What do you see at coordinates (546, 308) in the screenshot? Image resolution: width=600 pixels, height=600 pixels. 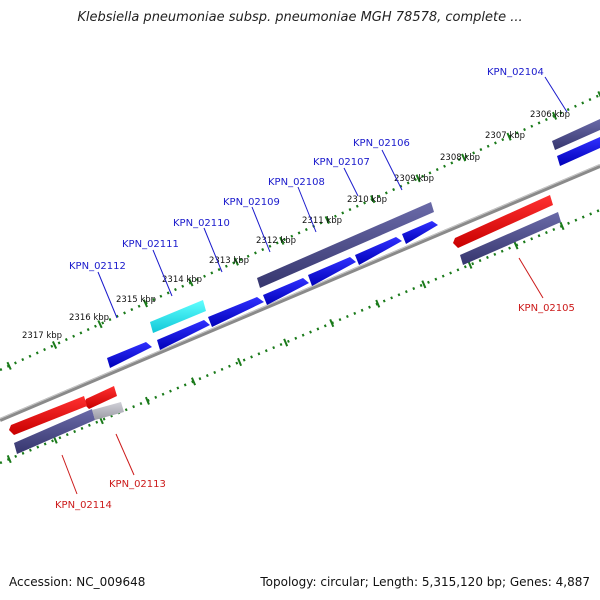 I see `gene-label-kpn-02105: KPN_02105` at bounding box center [546, 308].